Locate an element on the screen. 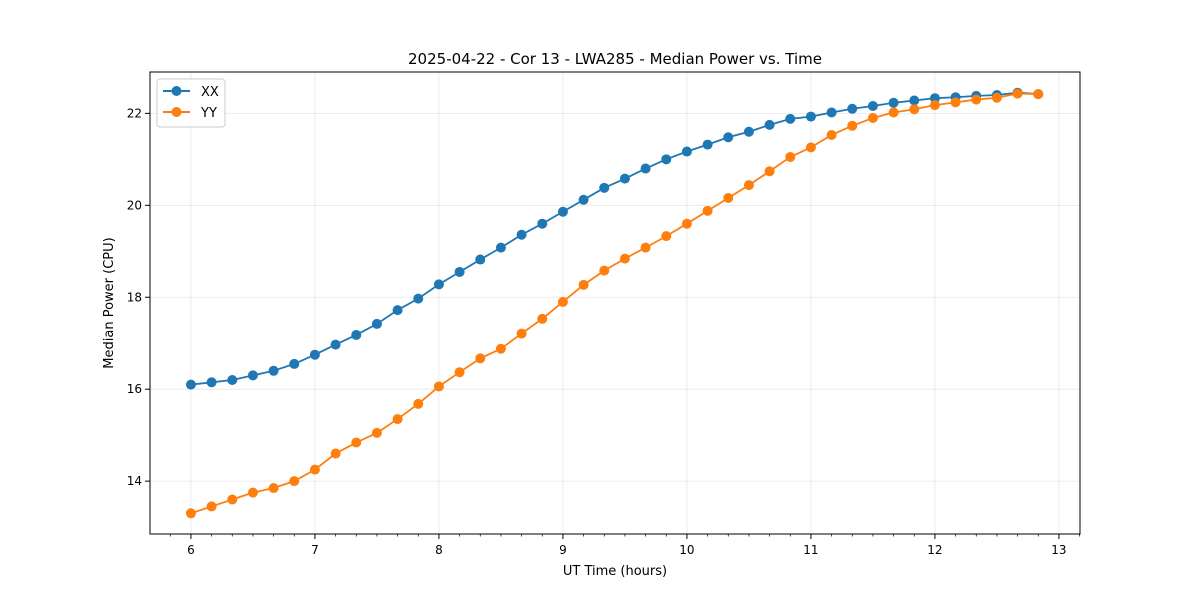 Image resolution: width=1200 pixels, height=600 pixels. x-tick-label: 8 is located at coordinates (439, 550).